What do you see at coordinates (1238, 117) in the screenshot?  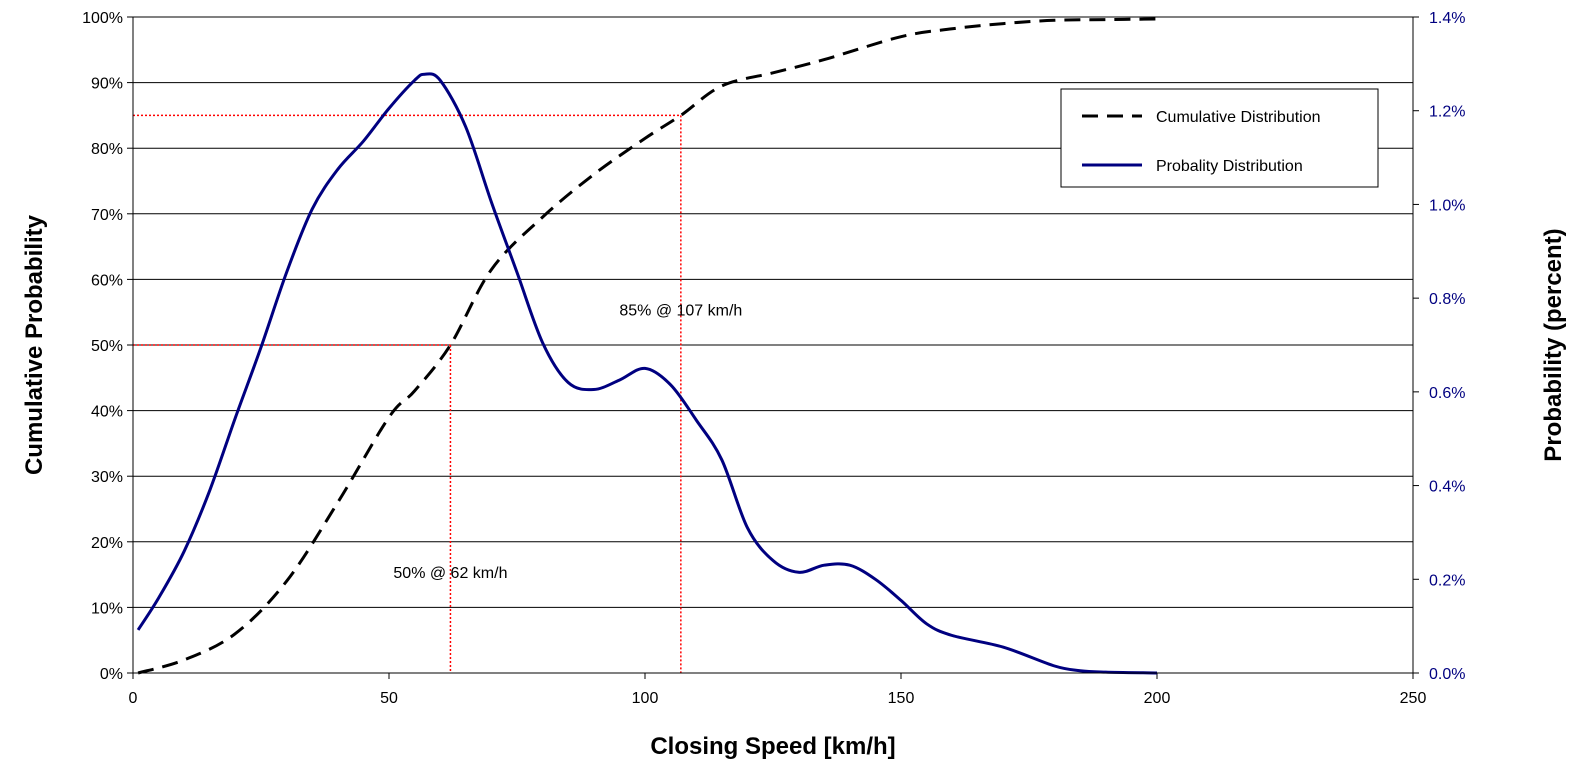 I see `legend-label: Cumulative Distribution` at bounding box center [1238, 117].